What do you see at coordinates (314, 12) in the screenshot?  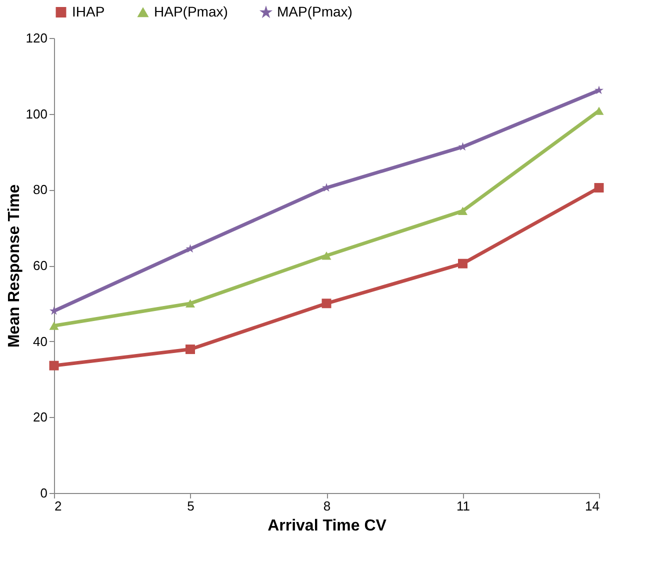 I see `legend-label: MAP(Pmax)` at bounding box center [314, 12].